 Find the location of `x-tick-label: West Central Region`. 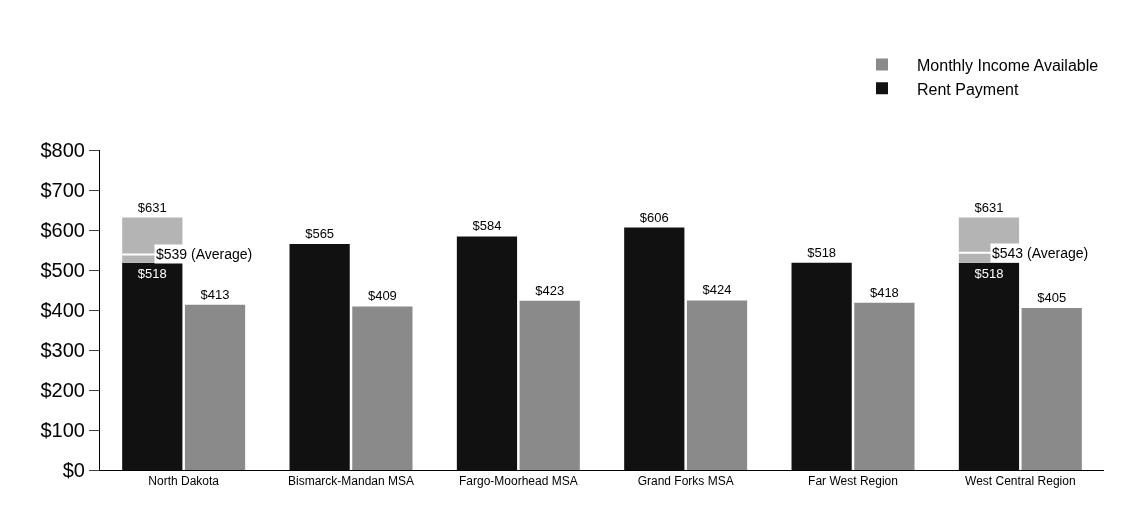

x-tick-label: West Central Region is located at coordinates (1020, 481).